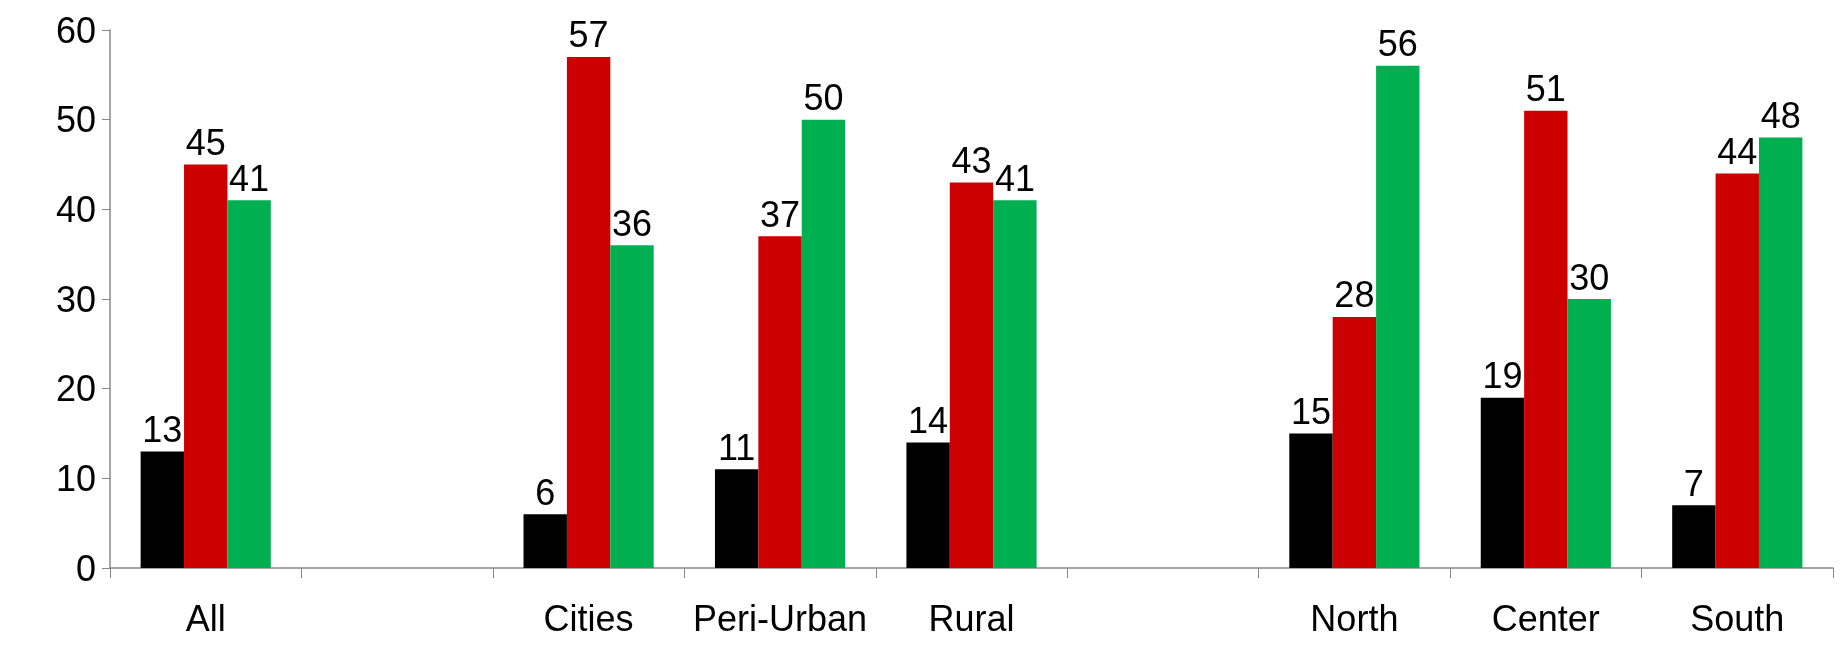  What do you see at coordinates (75, 30) in the screenshot?
I see `y-tick-label: 60` at bounding box center [75, 30].